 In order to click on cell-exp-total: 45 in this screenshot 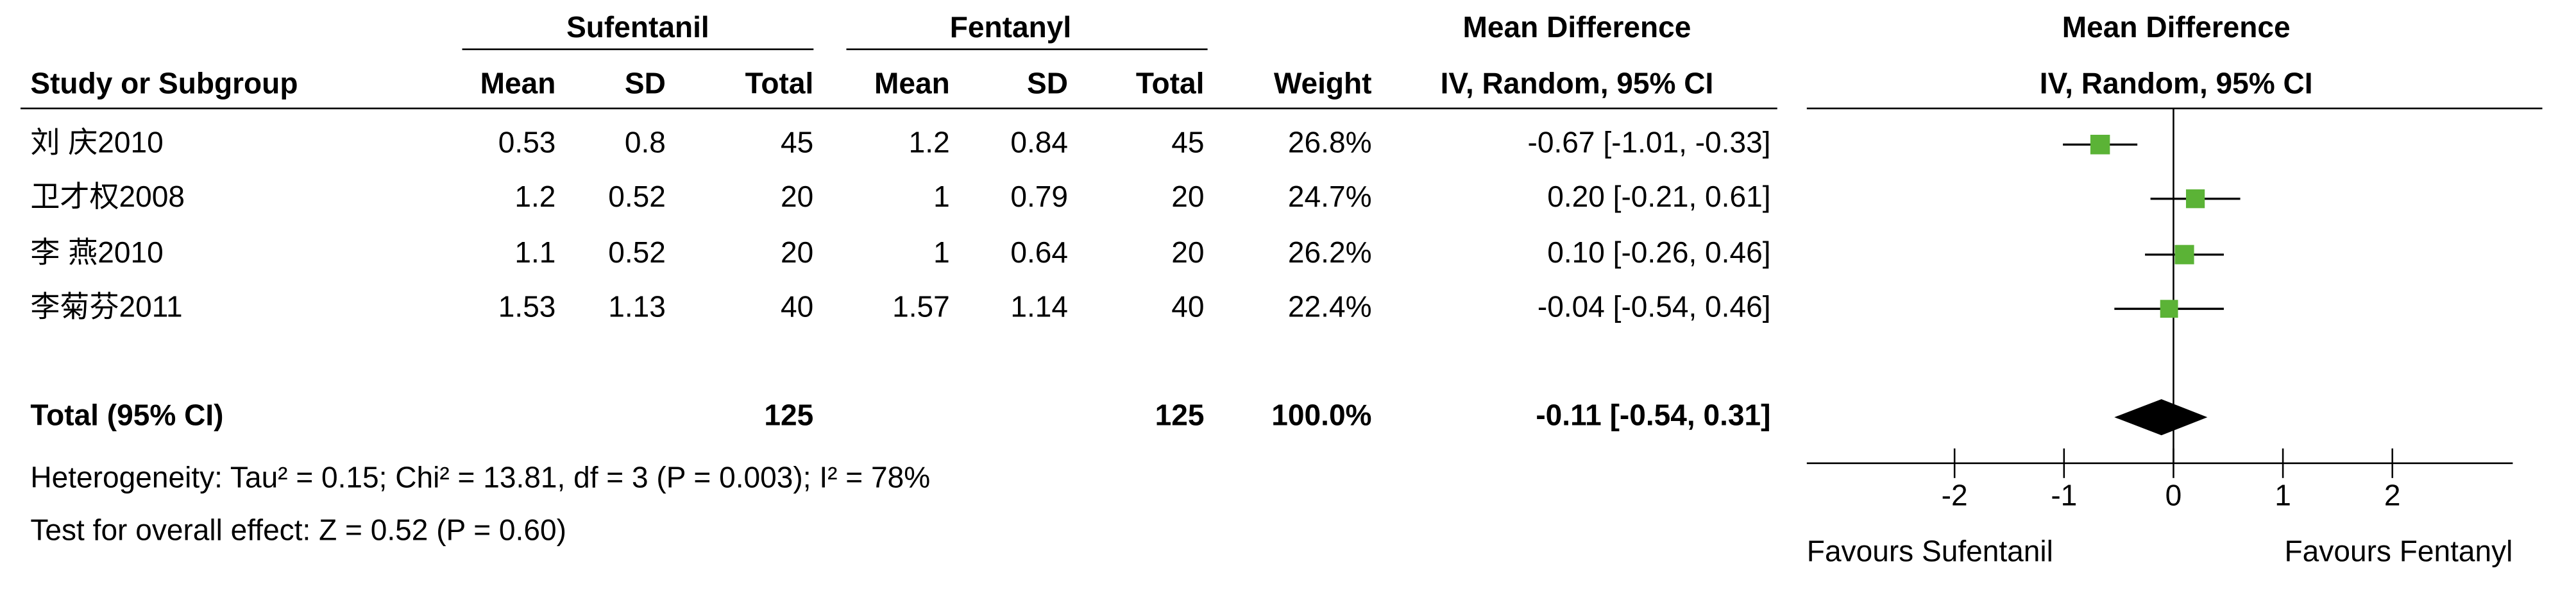, I will do `click(797, 142)`.